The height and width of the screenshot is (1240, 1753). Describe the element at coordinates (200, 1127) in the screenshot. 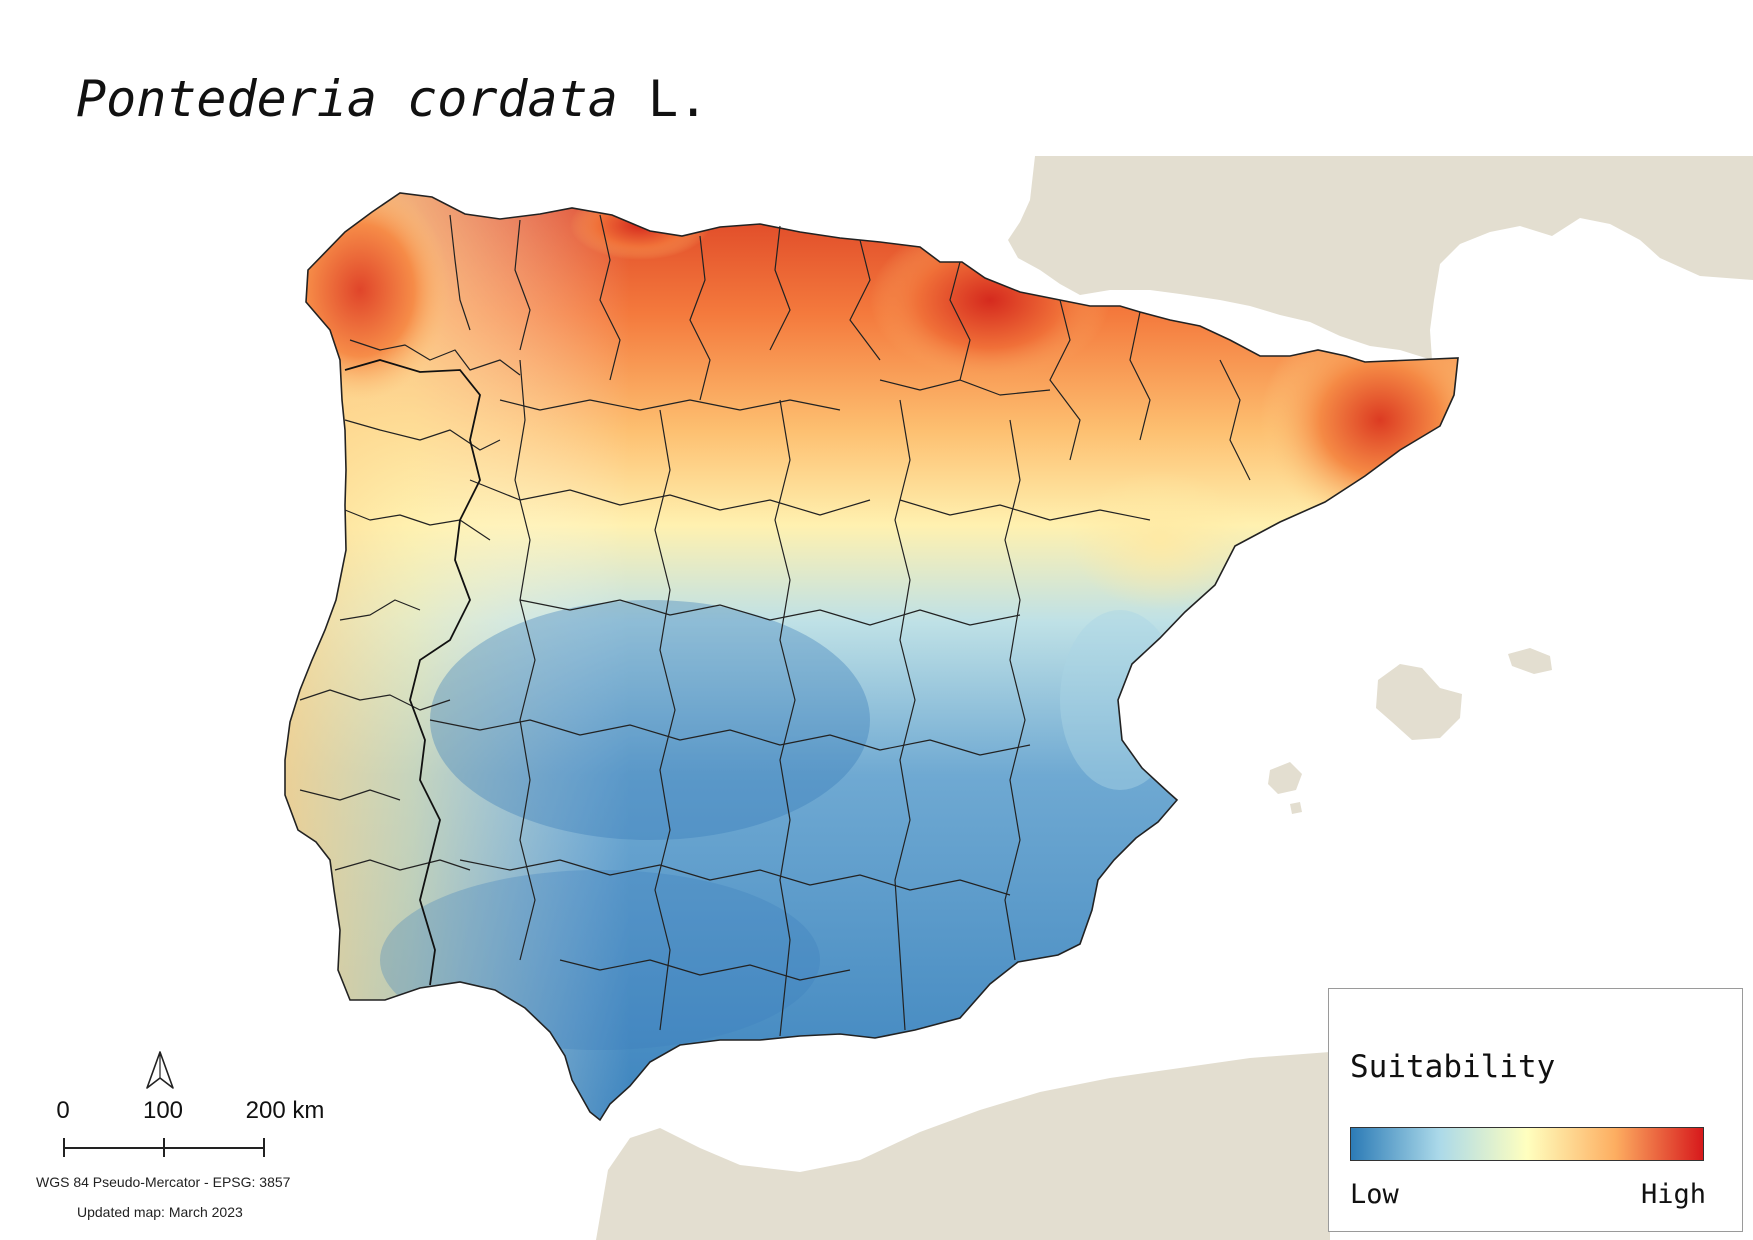

I see `scale-bar: 0 100 200 km` at that location.